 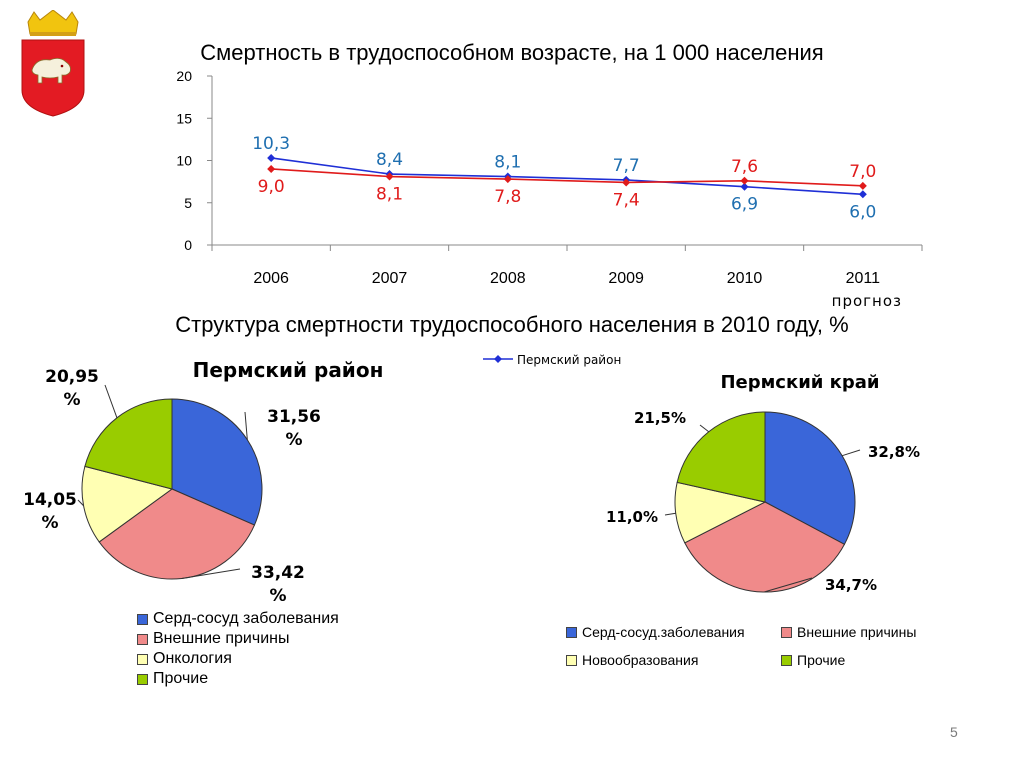 What do you see at coordinates (660, 418) in the screenshot?
I see `pie-data-label: 21,5%` at bounding box center [660, 418].